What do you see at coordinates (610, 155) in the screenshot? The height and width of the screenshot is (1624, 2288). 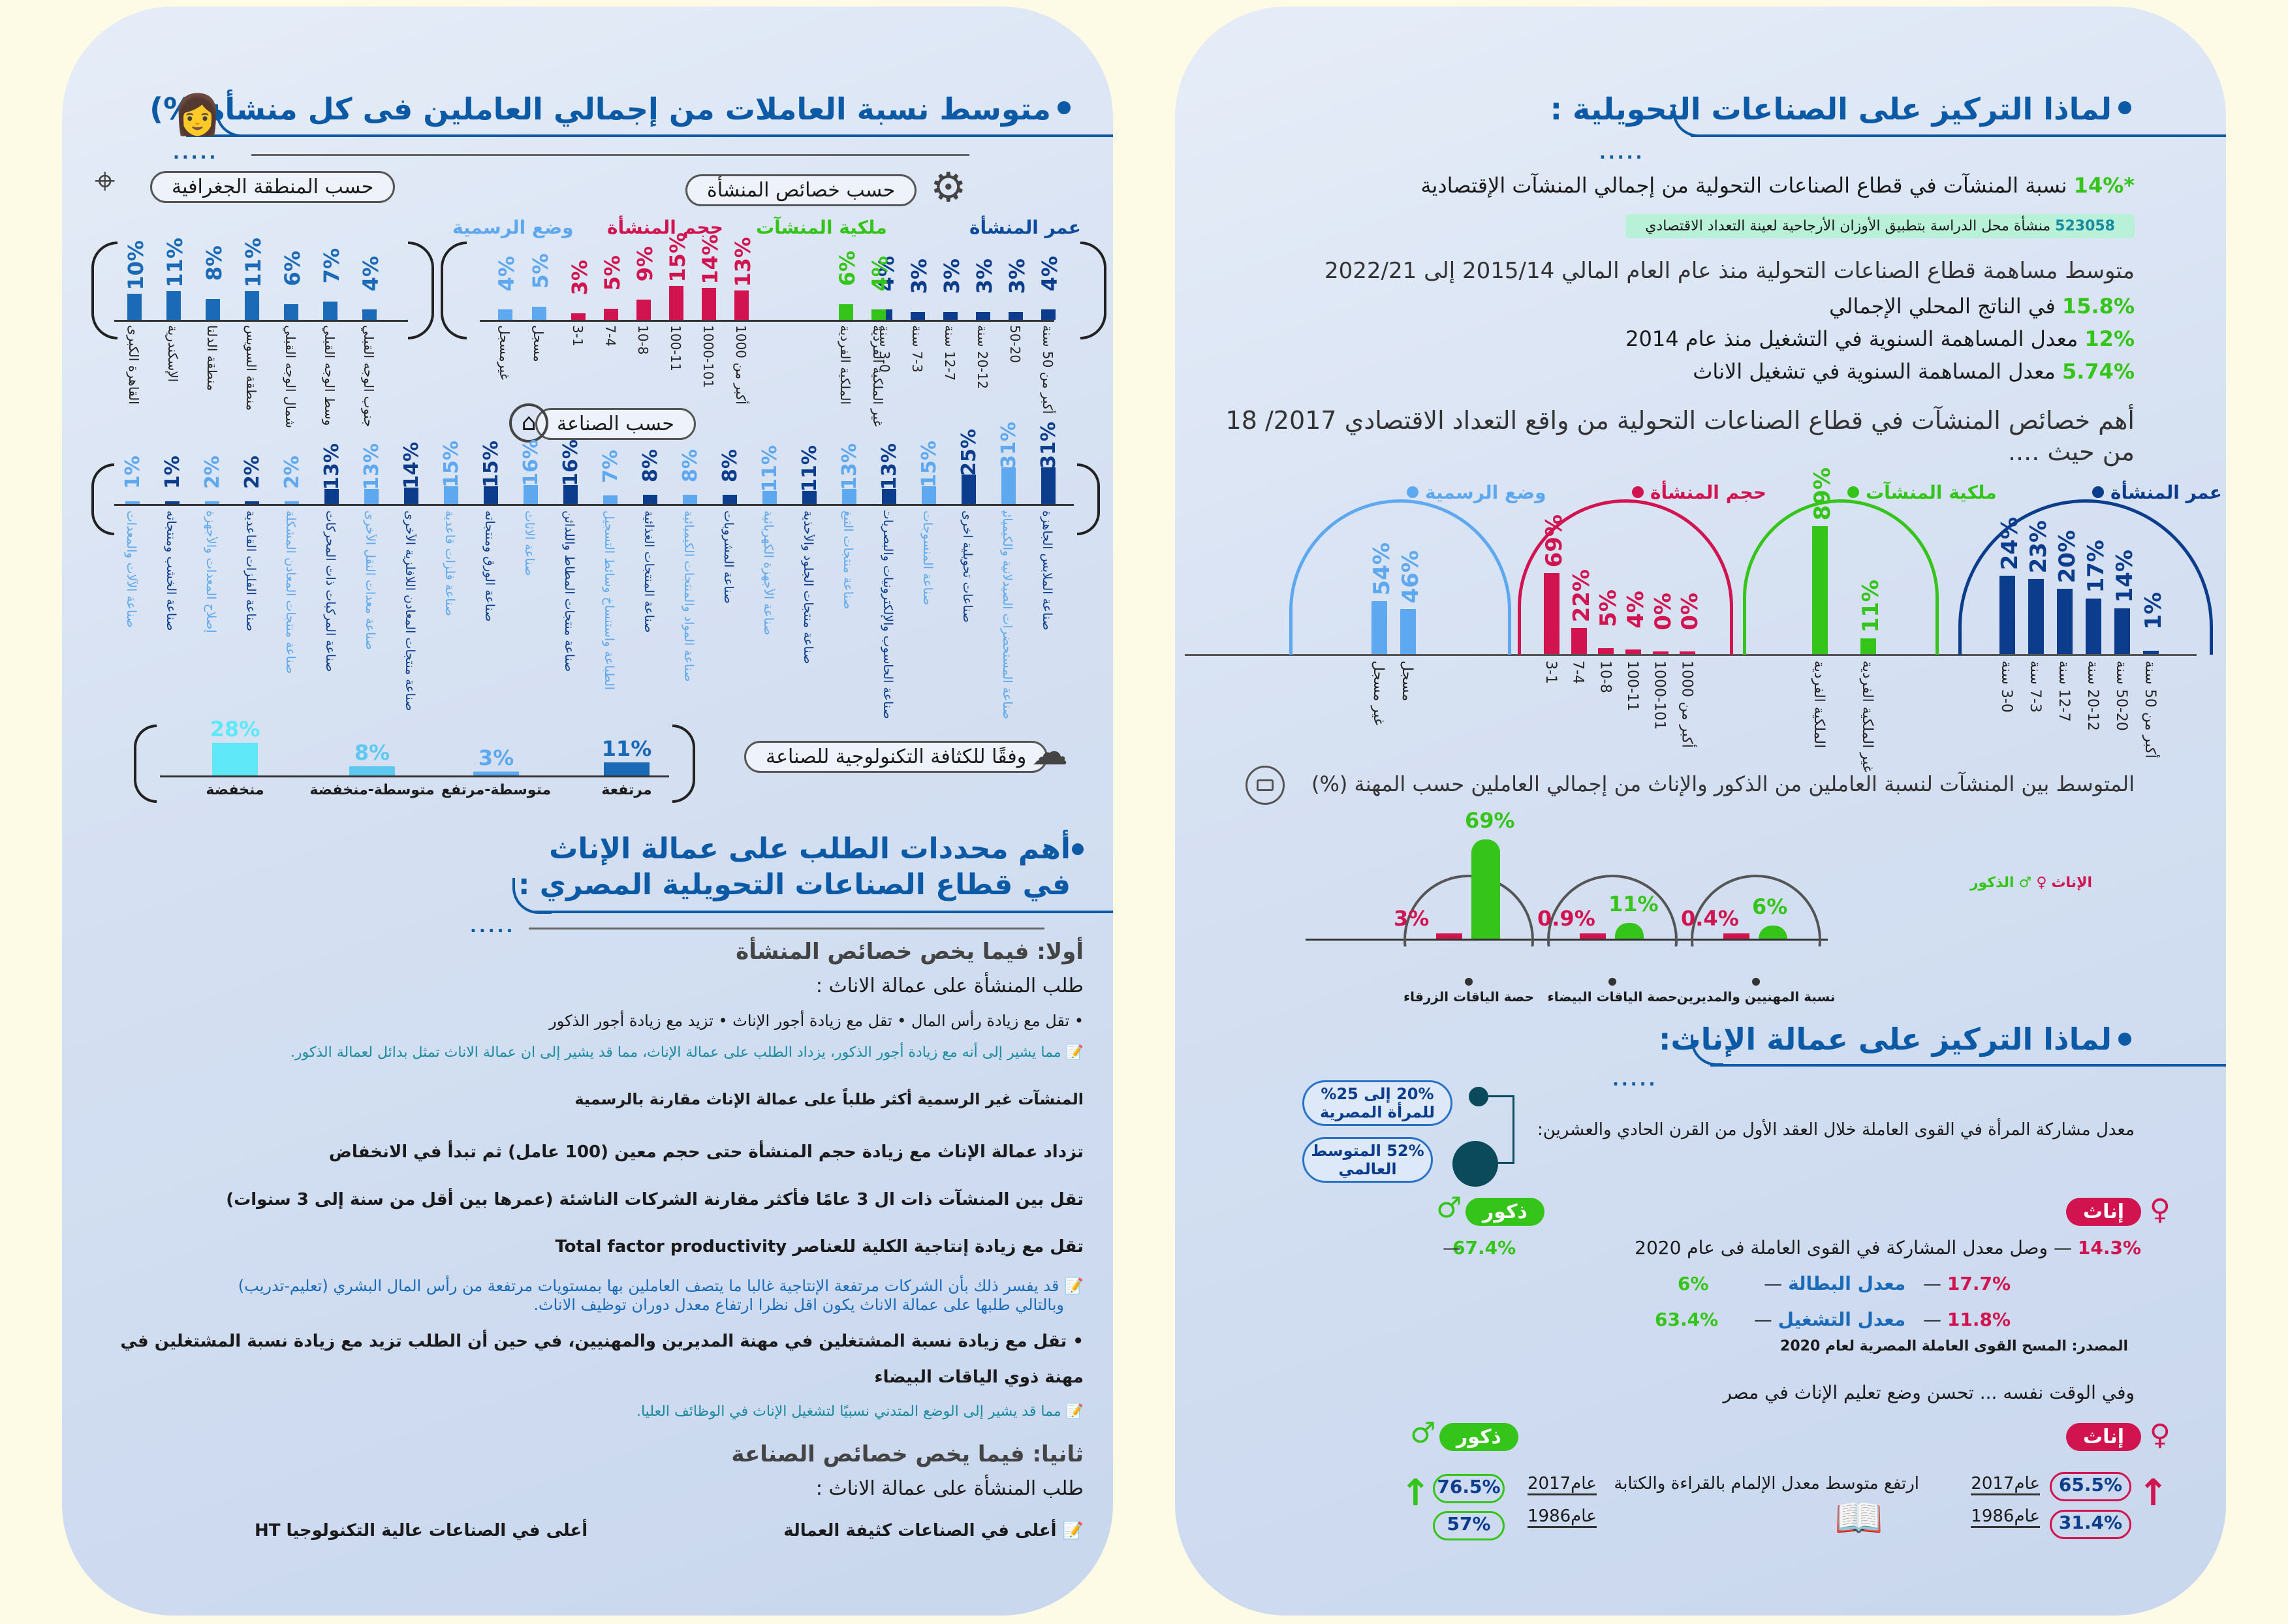 I see `divider` at bounding box center [610, 155].